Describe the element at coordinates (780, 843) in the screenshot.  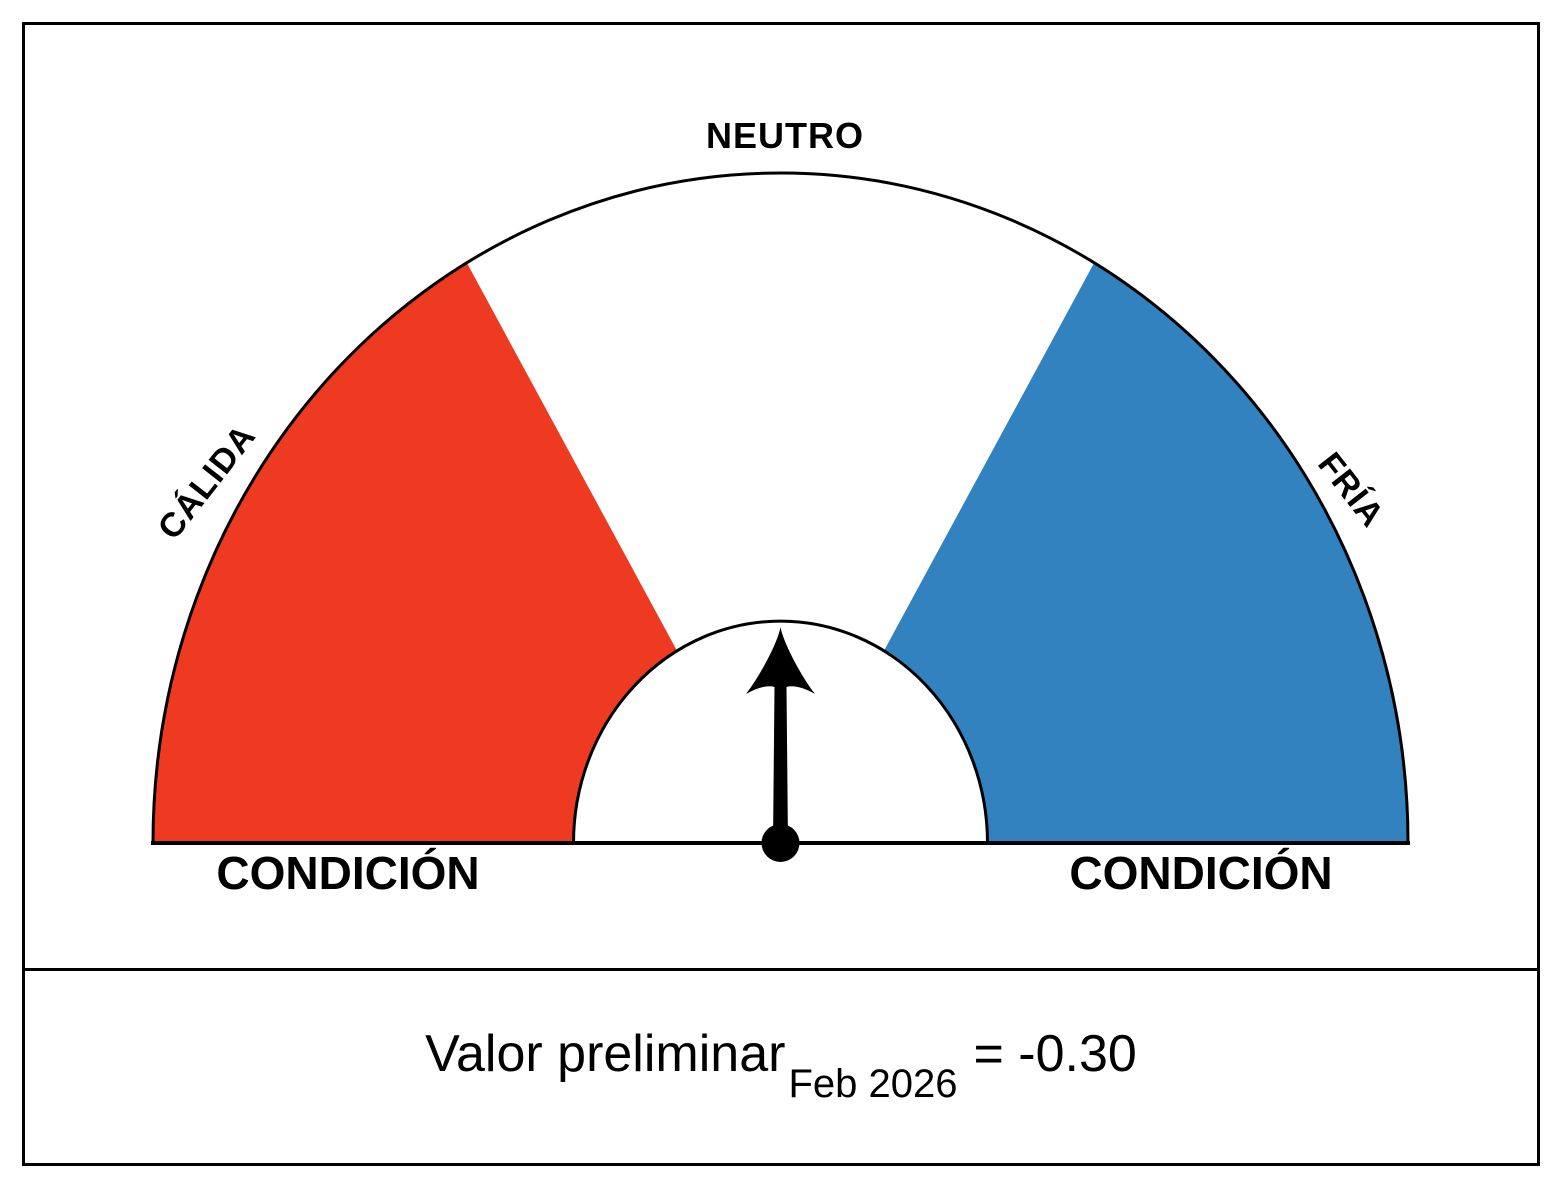
I see `needle-pivot` at that location.